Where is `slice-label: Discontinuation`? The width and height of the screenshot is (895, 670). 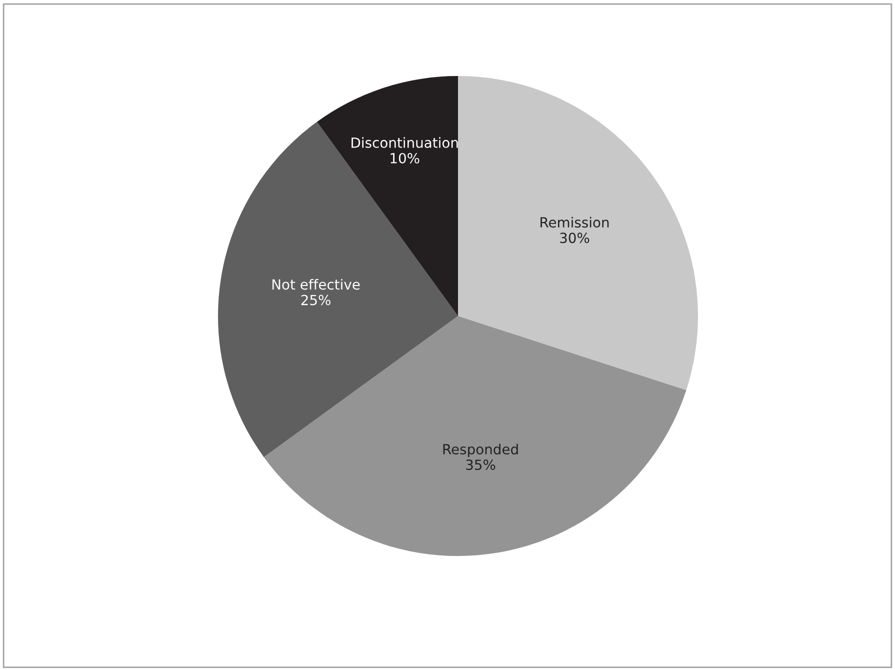
slice-label: Discontinuation is located at coordinates (405, 142).